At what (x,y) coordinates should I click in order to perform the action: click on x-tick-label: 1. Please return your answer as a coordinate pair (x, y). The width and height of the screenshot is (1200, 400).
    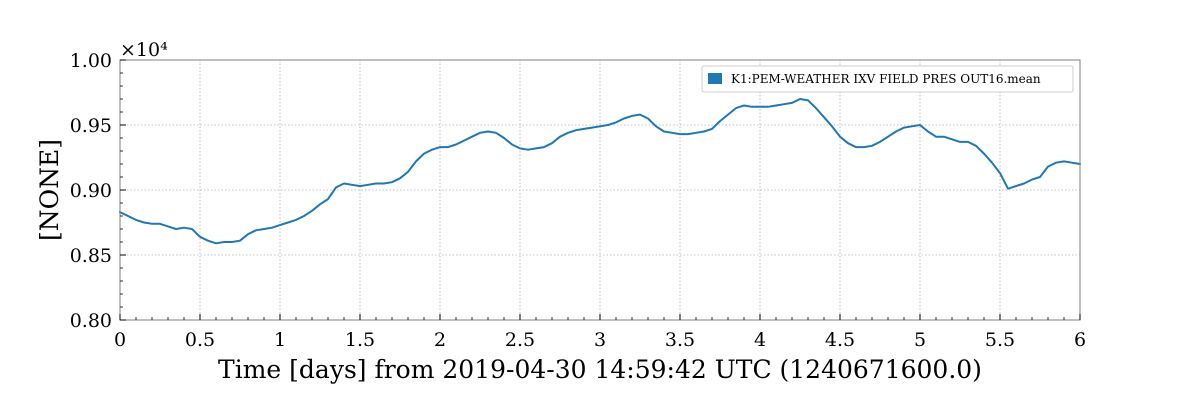
    Looking at the image, I should click on (280, 340).